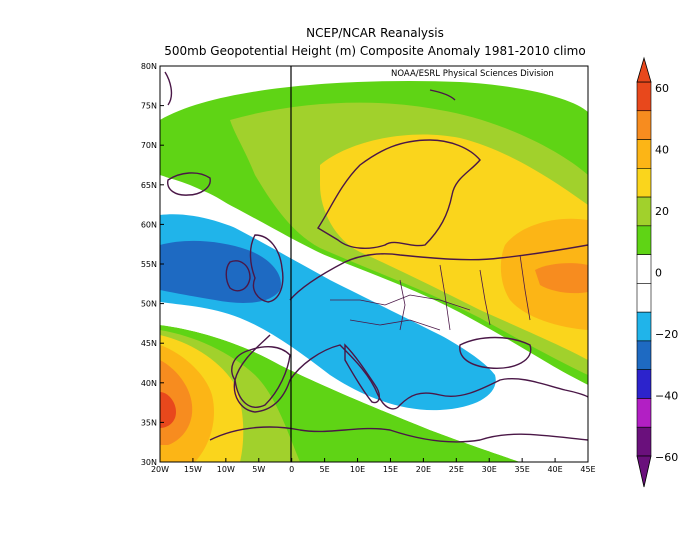 Image resolution: width=700 pixels, height=542 pixels. What do you see at coordinates (456, 469) in the screenshot?
I see `lon-label: 25E` at bounding box center [456, 469].